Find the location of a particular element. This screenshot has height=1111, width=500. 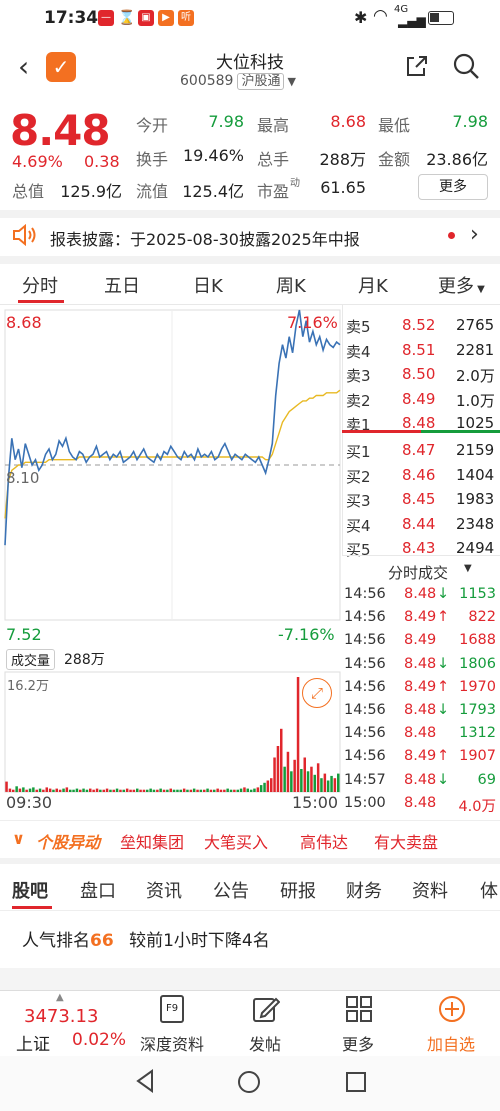

volume-indicator-button: 成交量 is located at coordinates (31, 659).